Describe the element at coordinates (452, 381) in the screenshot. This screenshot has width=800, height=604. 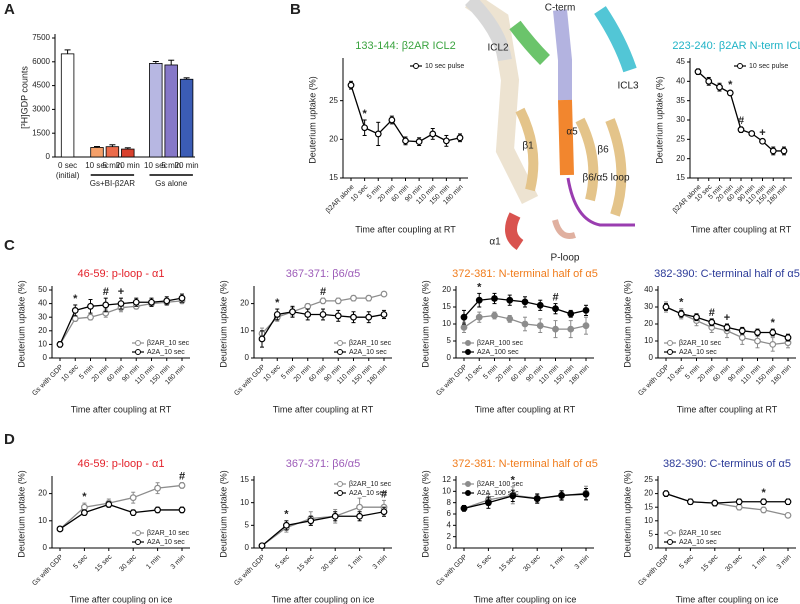
I see `x-tick-label: Gs with GDP` at that location.